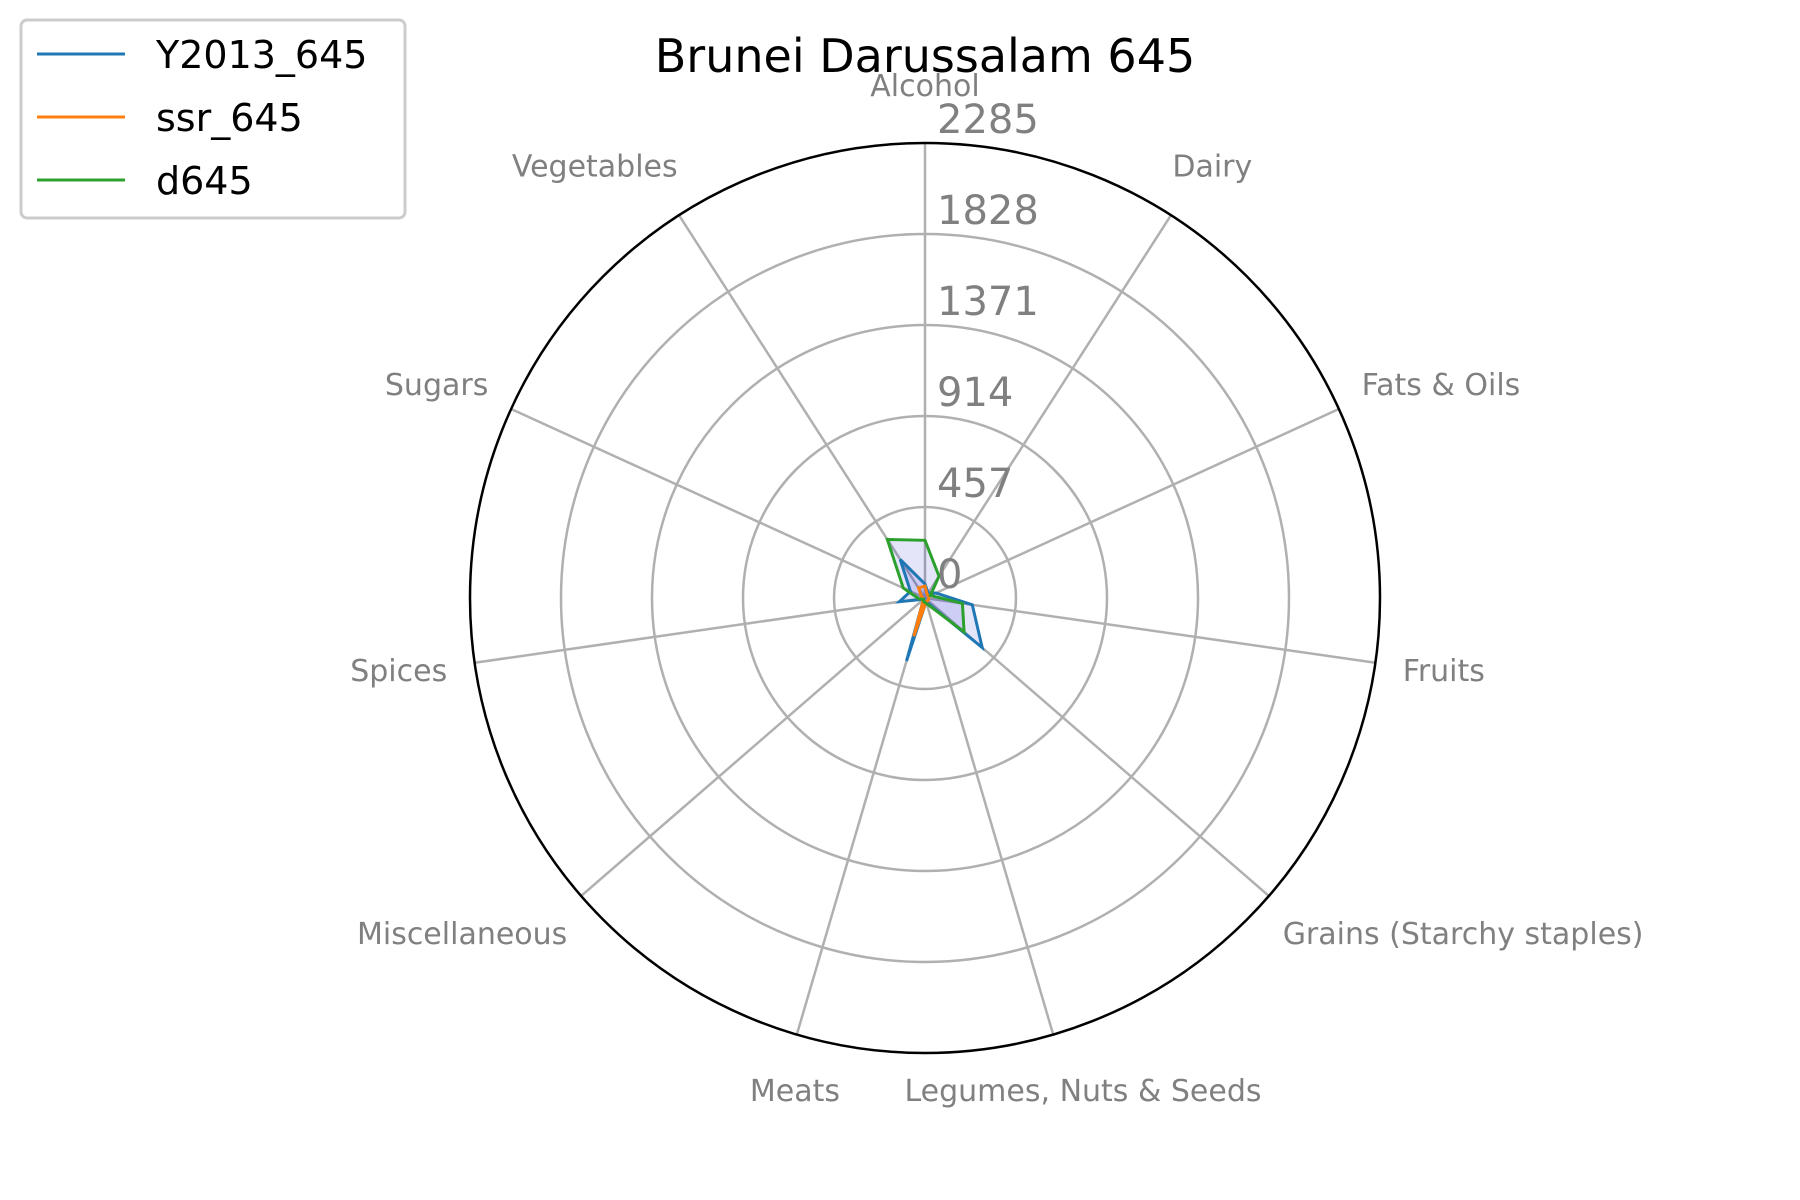  I want to click on category-label: Meats, so click(795, 1091).